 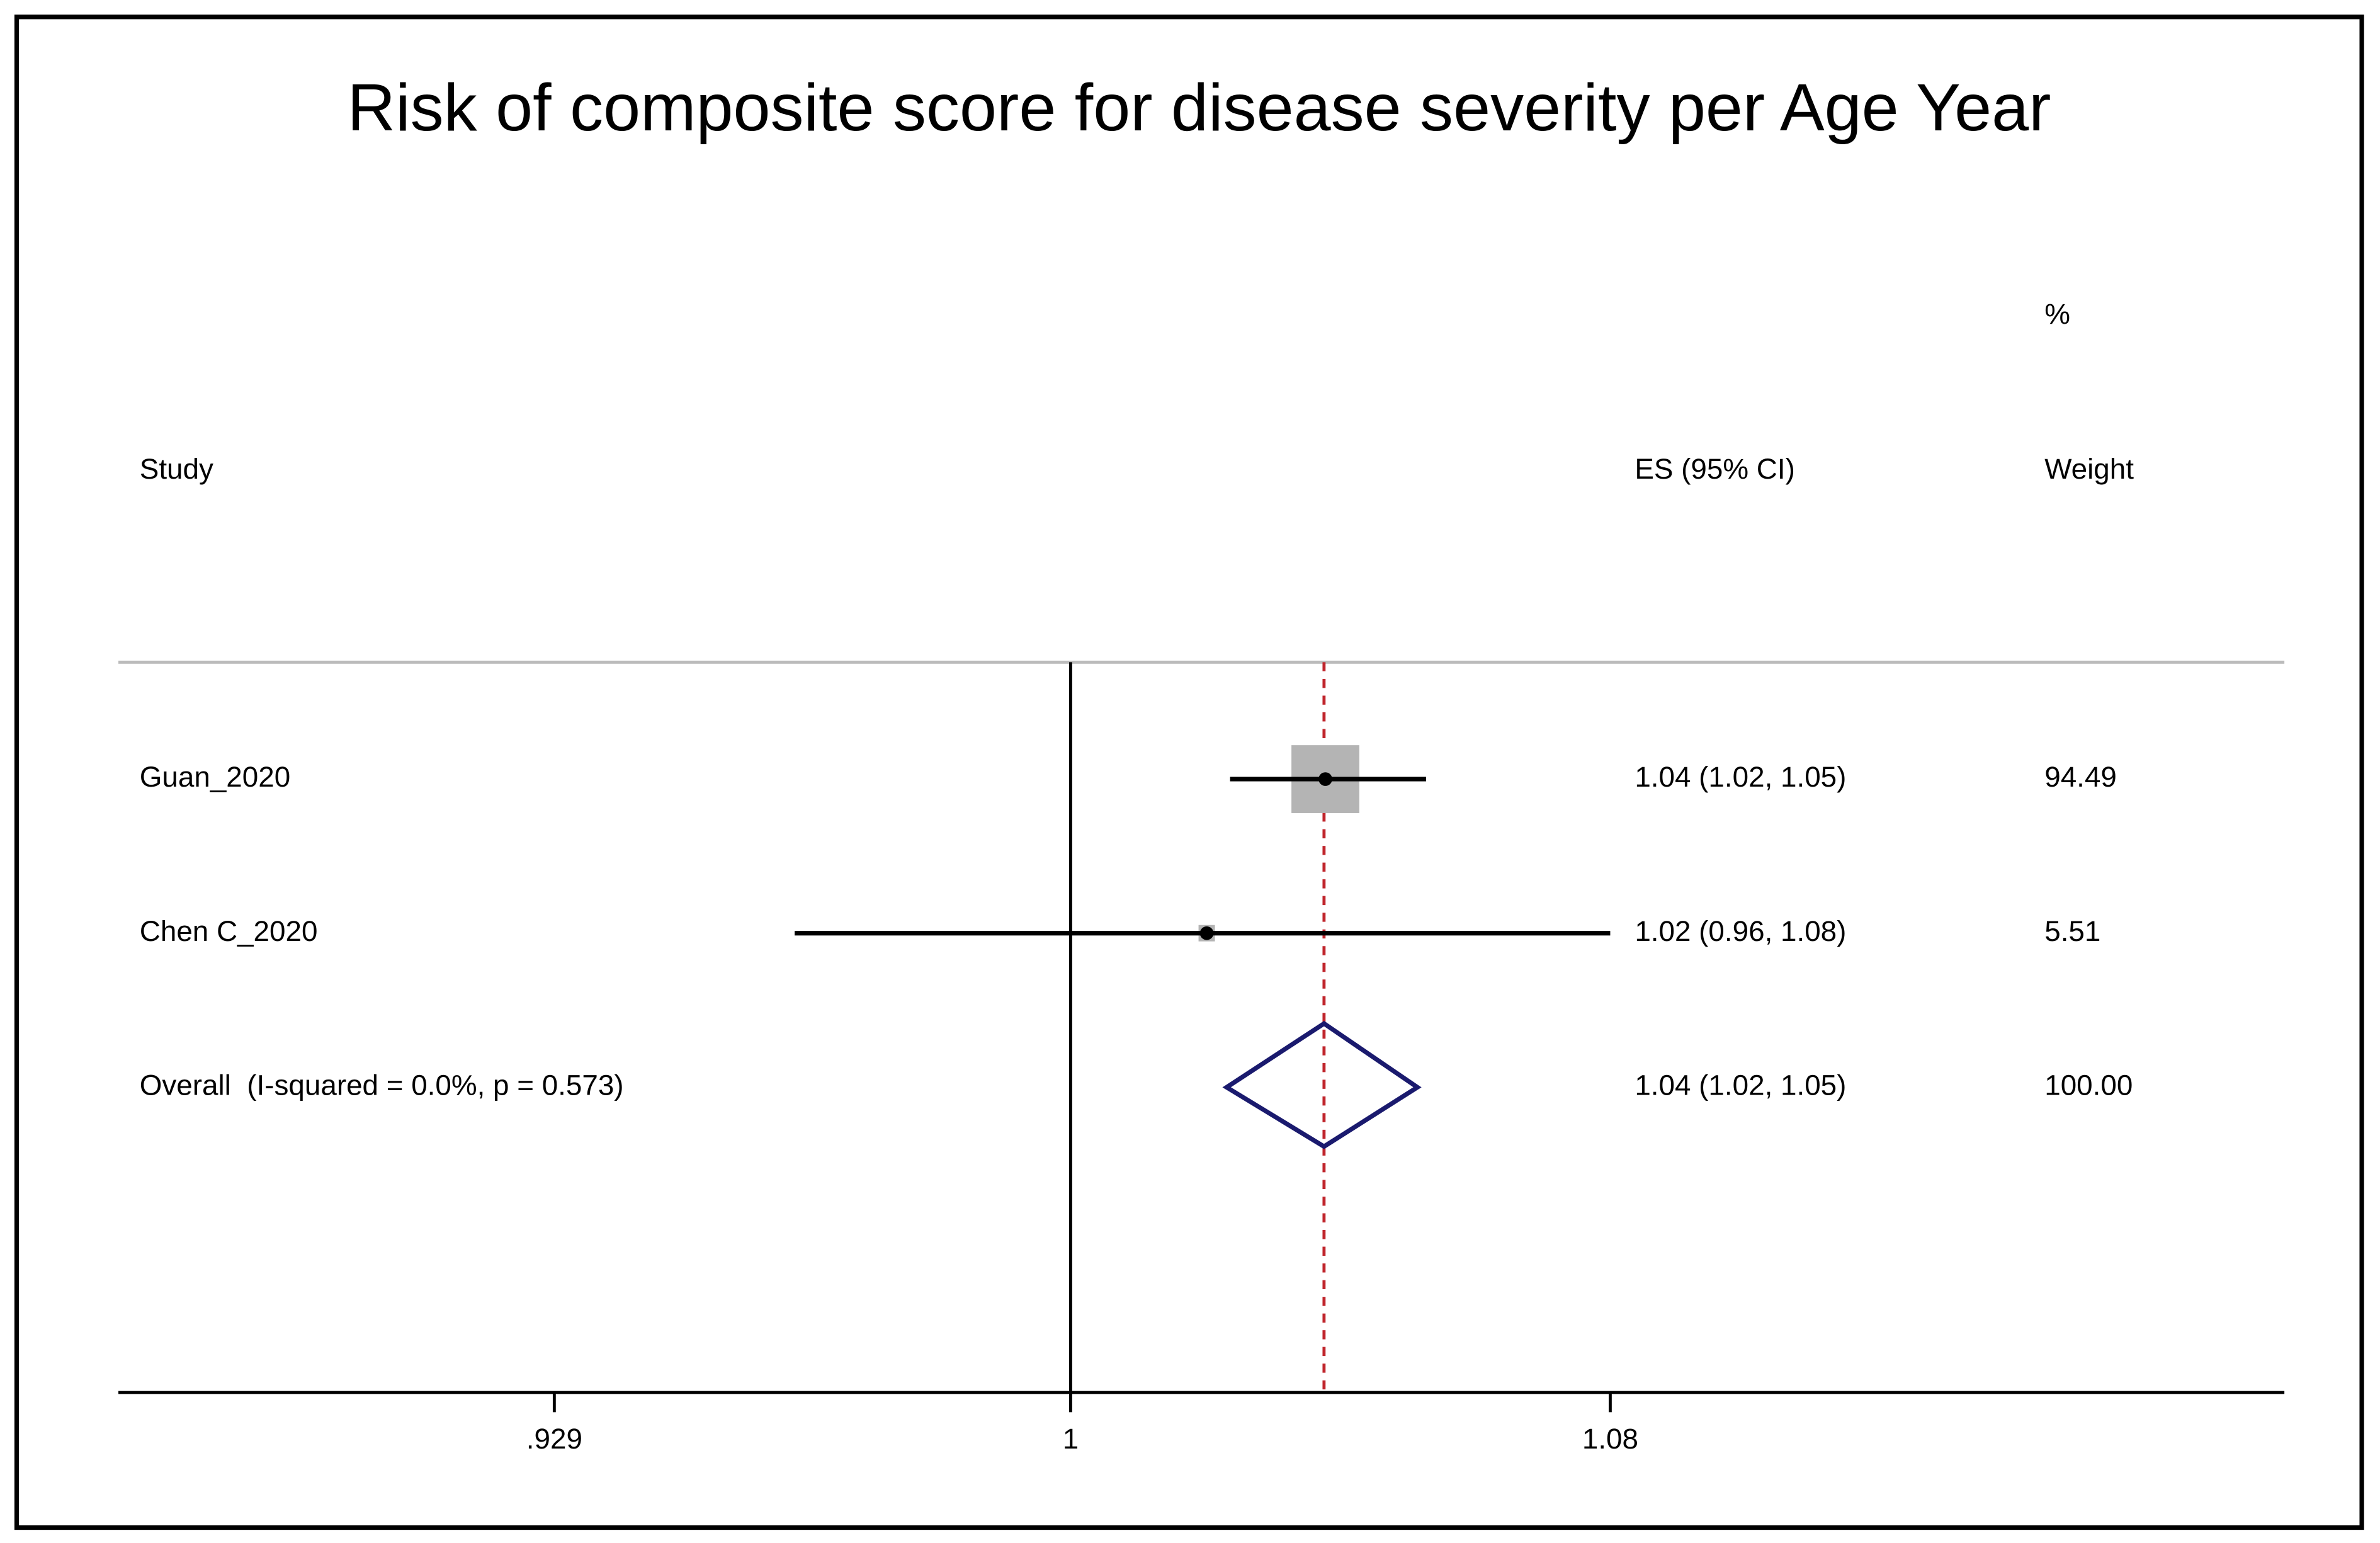 What do you see at coordinates (554, 1439) in the screenshot?
I see `x-tick-label: .929` at bounding box center [554, 1439].